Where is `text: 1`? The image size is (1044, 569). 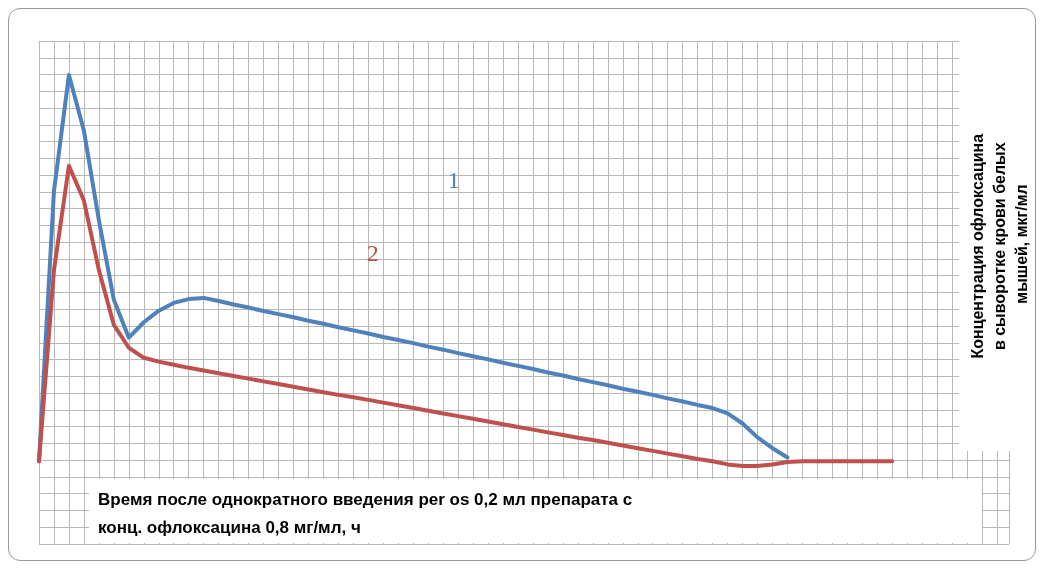 text: 1 is located at coordinates (453, 180).